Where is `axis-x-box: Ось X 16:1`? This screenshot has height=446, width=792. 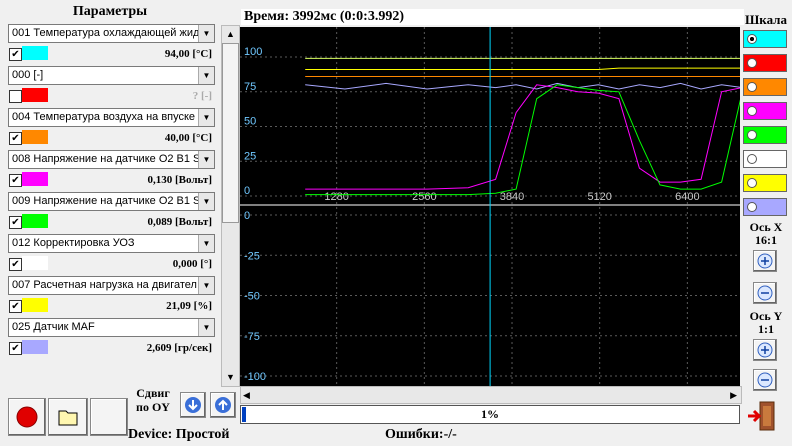
axis-x-box: Ось X 16:1 is located at coordinates (766, 234).